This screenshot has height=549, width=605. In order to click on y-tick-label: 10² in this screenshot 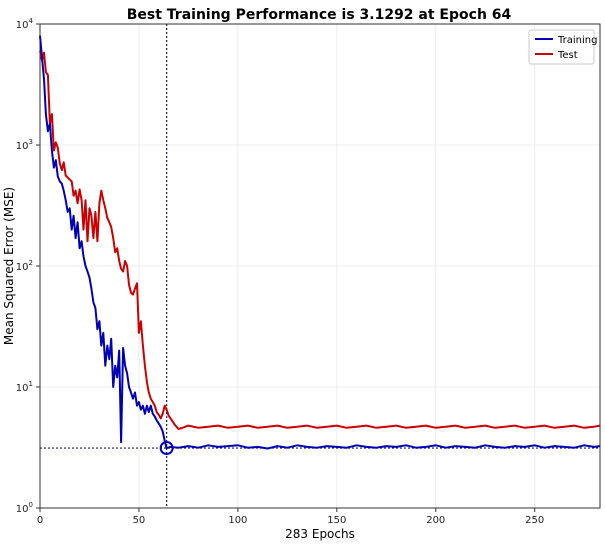, I will do `click(24, 266)`.